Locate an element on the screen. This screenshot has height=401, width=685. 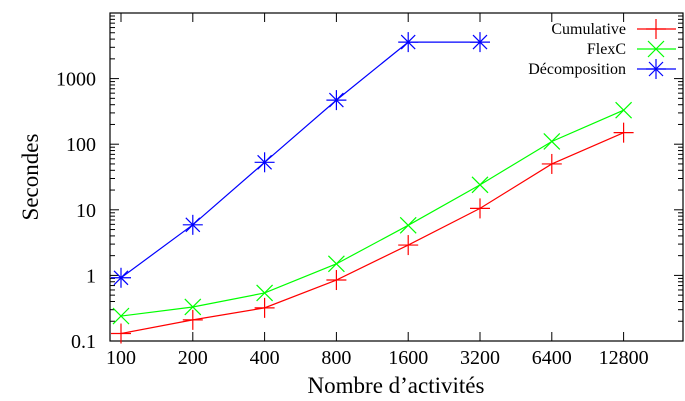
legend: Cumulative FlexC Décomposition is located at coordinates (602, 49).